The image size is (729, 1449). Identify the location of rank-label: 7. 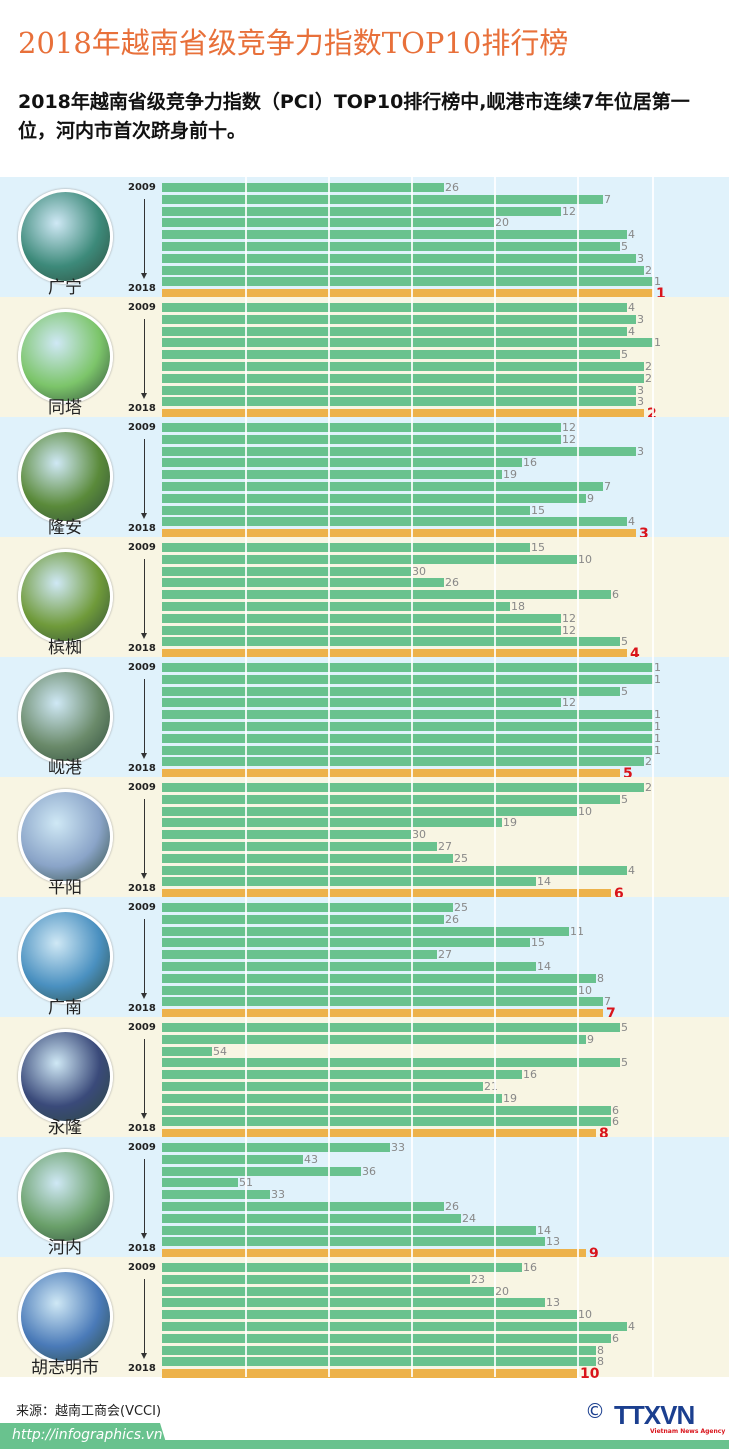
(611, 1014).